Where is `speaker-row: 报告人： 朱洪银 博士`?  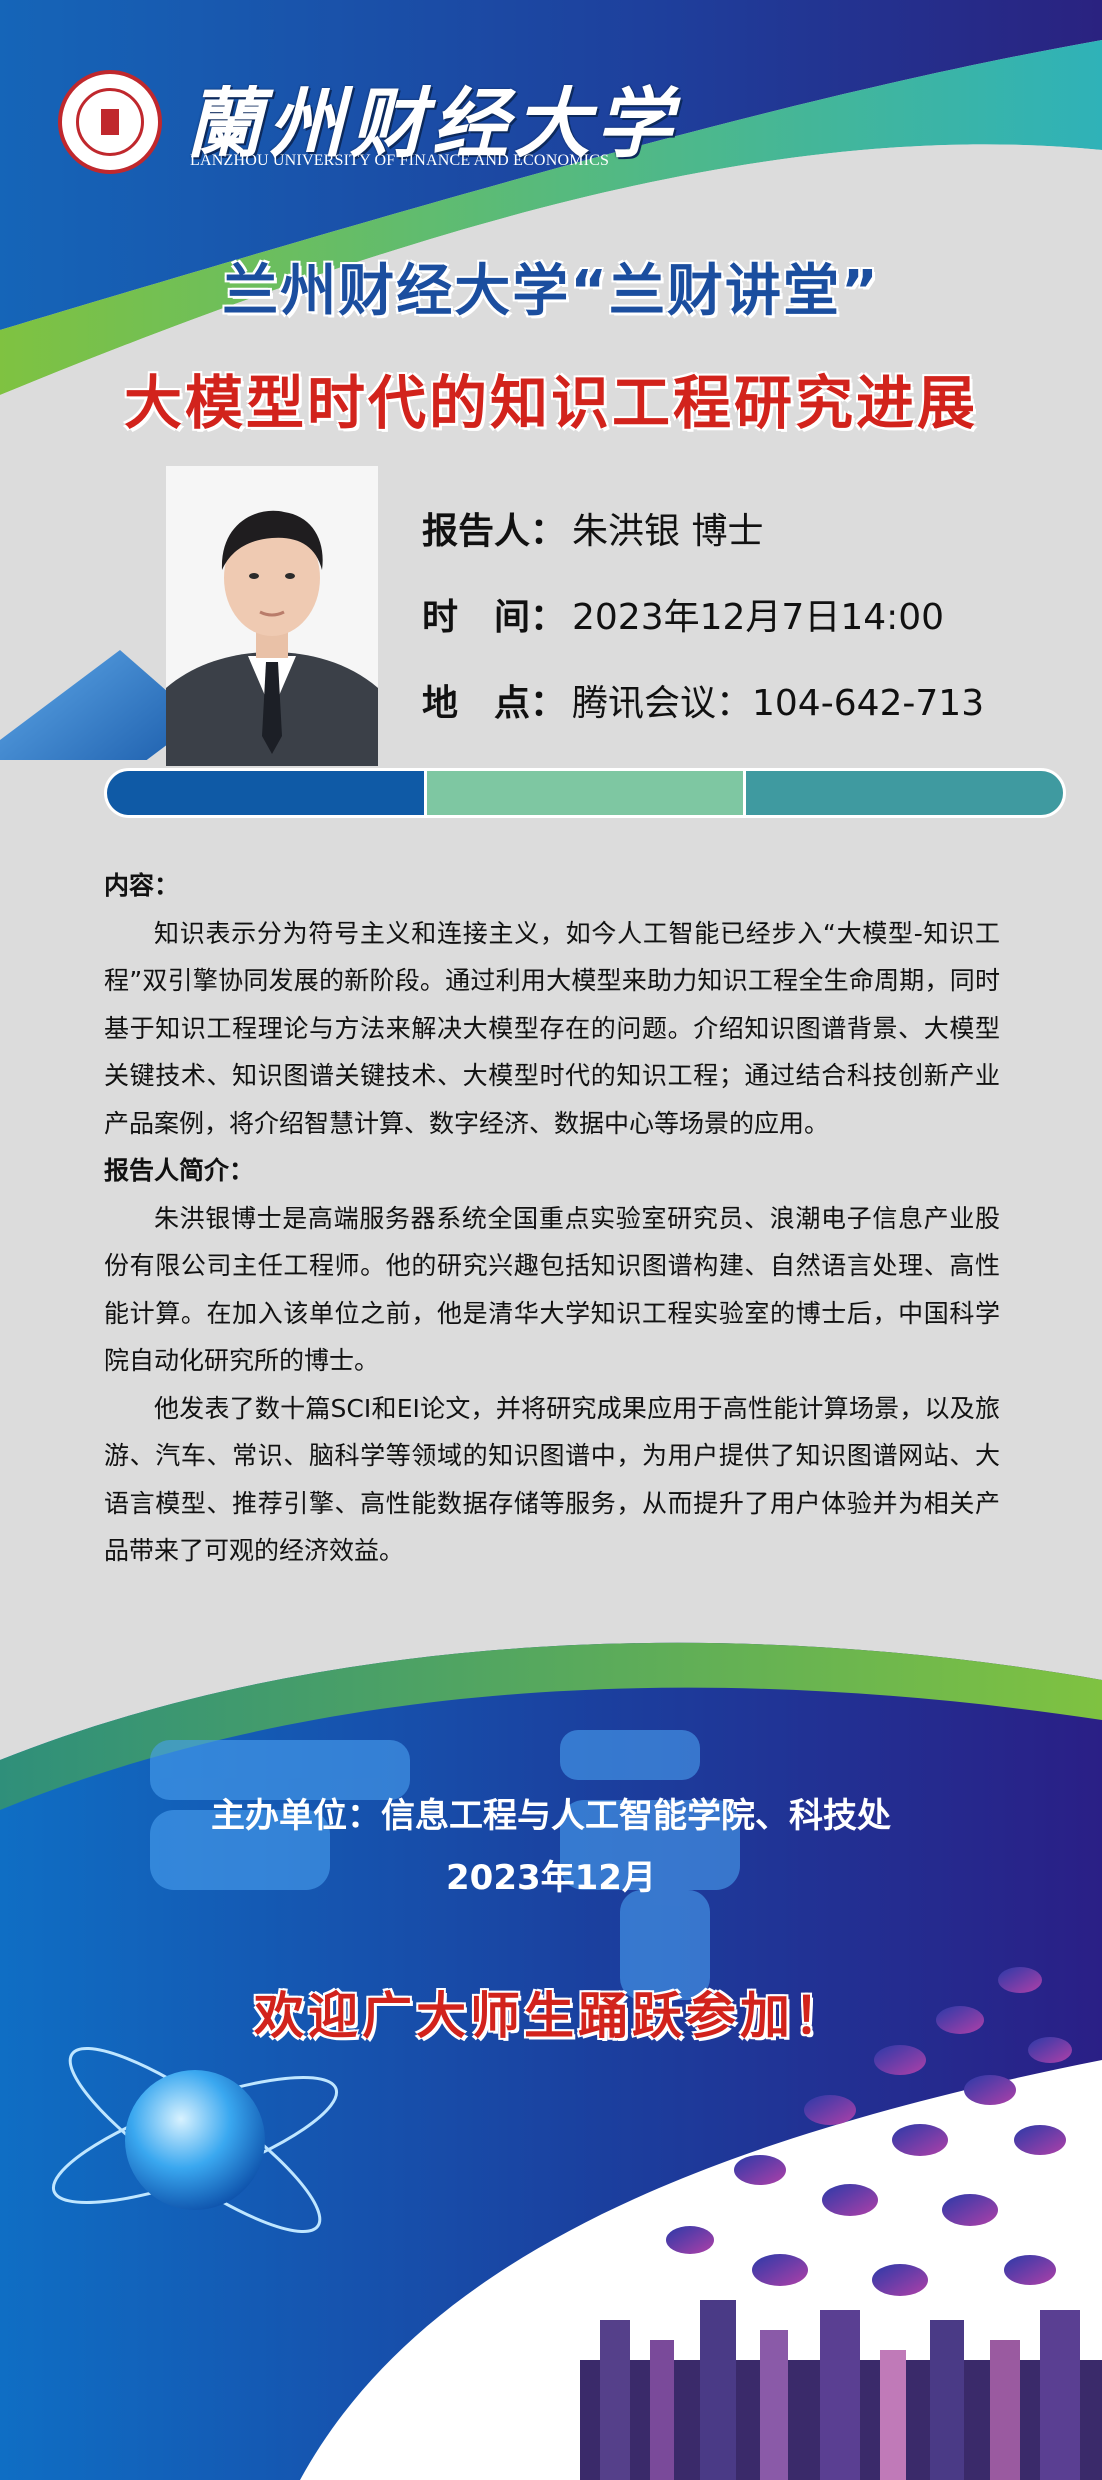
speaker-row: 报告人： 朱洪银 博士 is located at coordinates (592, 528).